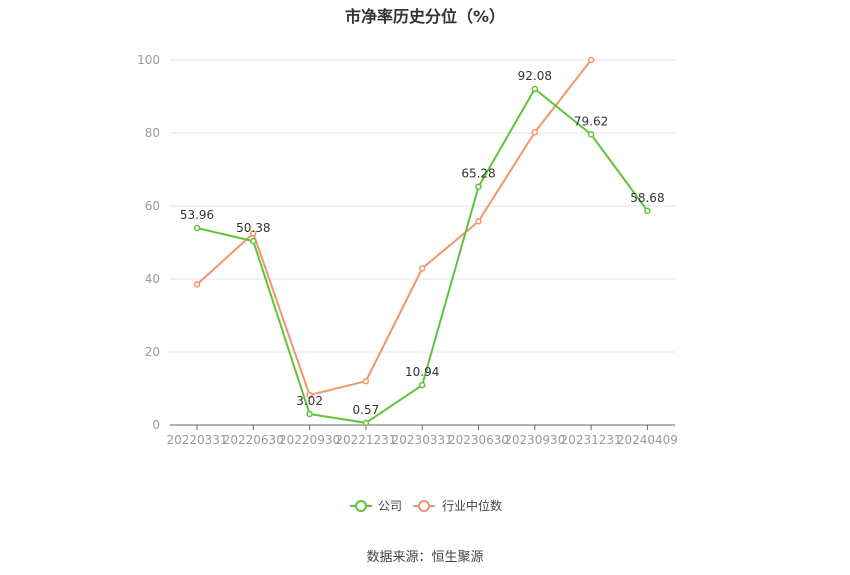  Describe the element at coordinates (365, 440) in the screenshot. I see `x-tick-label: 20221231` at that location.